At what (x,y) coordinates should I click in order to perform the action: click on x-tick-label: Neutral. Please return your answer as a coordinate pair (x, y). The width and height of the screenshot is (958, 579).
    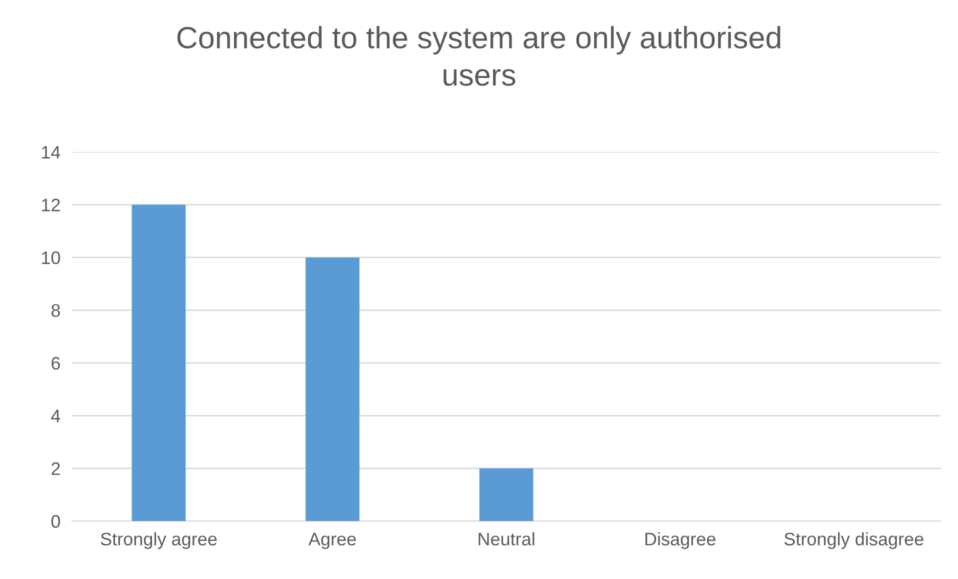
    Looking at the image, I should click on (506, 539).